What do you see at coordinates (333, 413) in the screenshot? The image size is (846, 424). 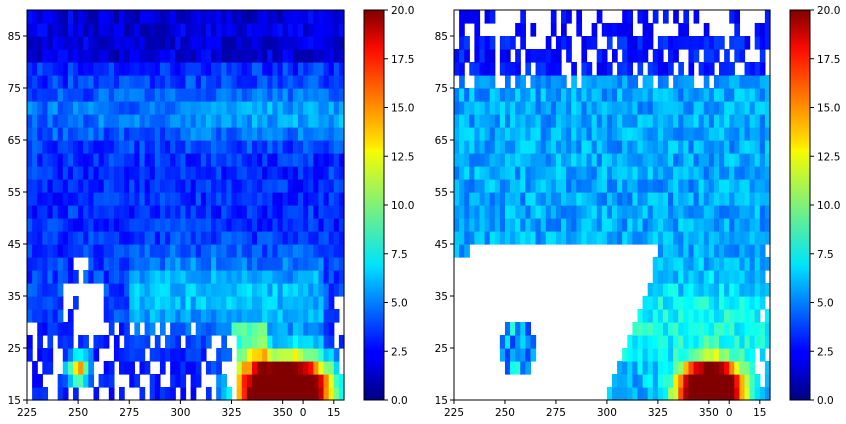 I see `x-tick-label: 15` at bounding box center [333, 413].